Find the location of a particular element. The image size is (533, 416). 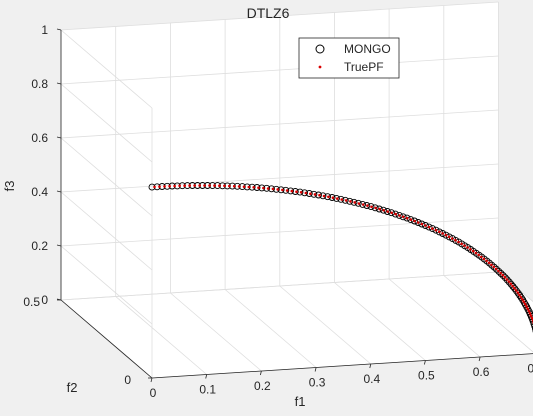

x-tick-label: 0.2 is located at coordinates (262, 386).